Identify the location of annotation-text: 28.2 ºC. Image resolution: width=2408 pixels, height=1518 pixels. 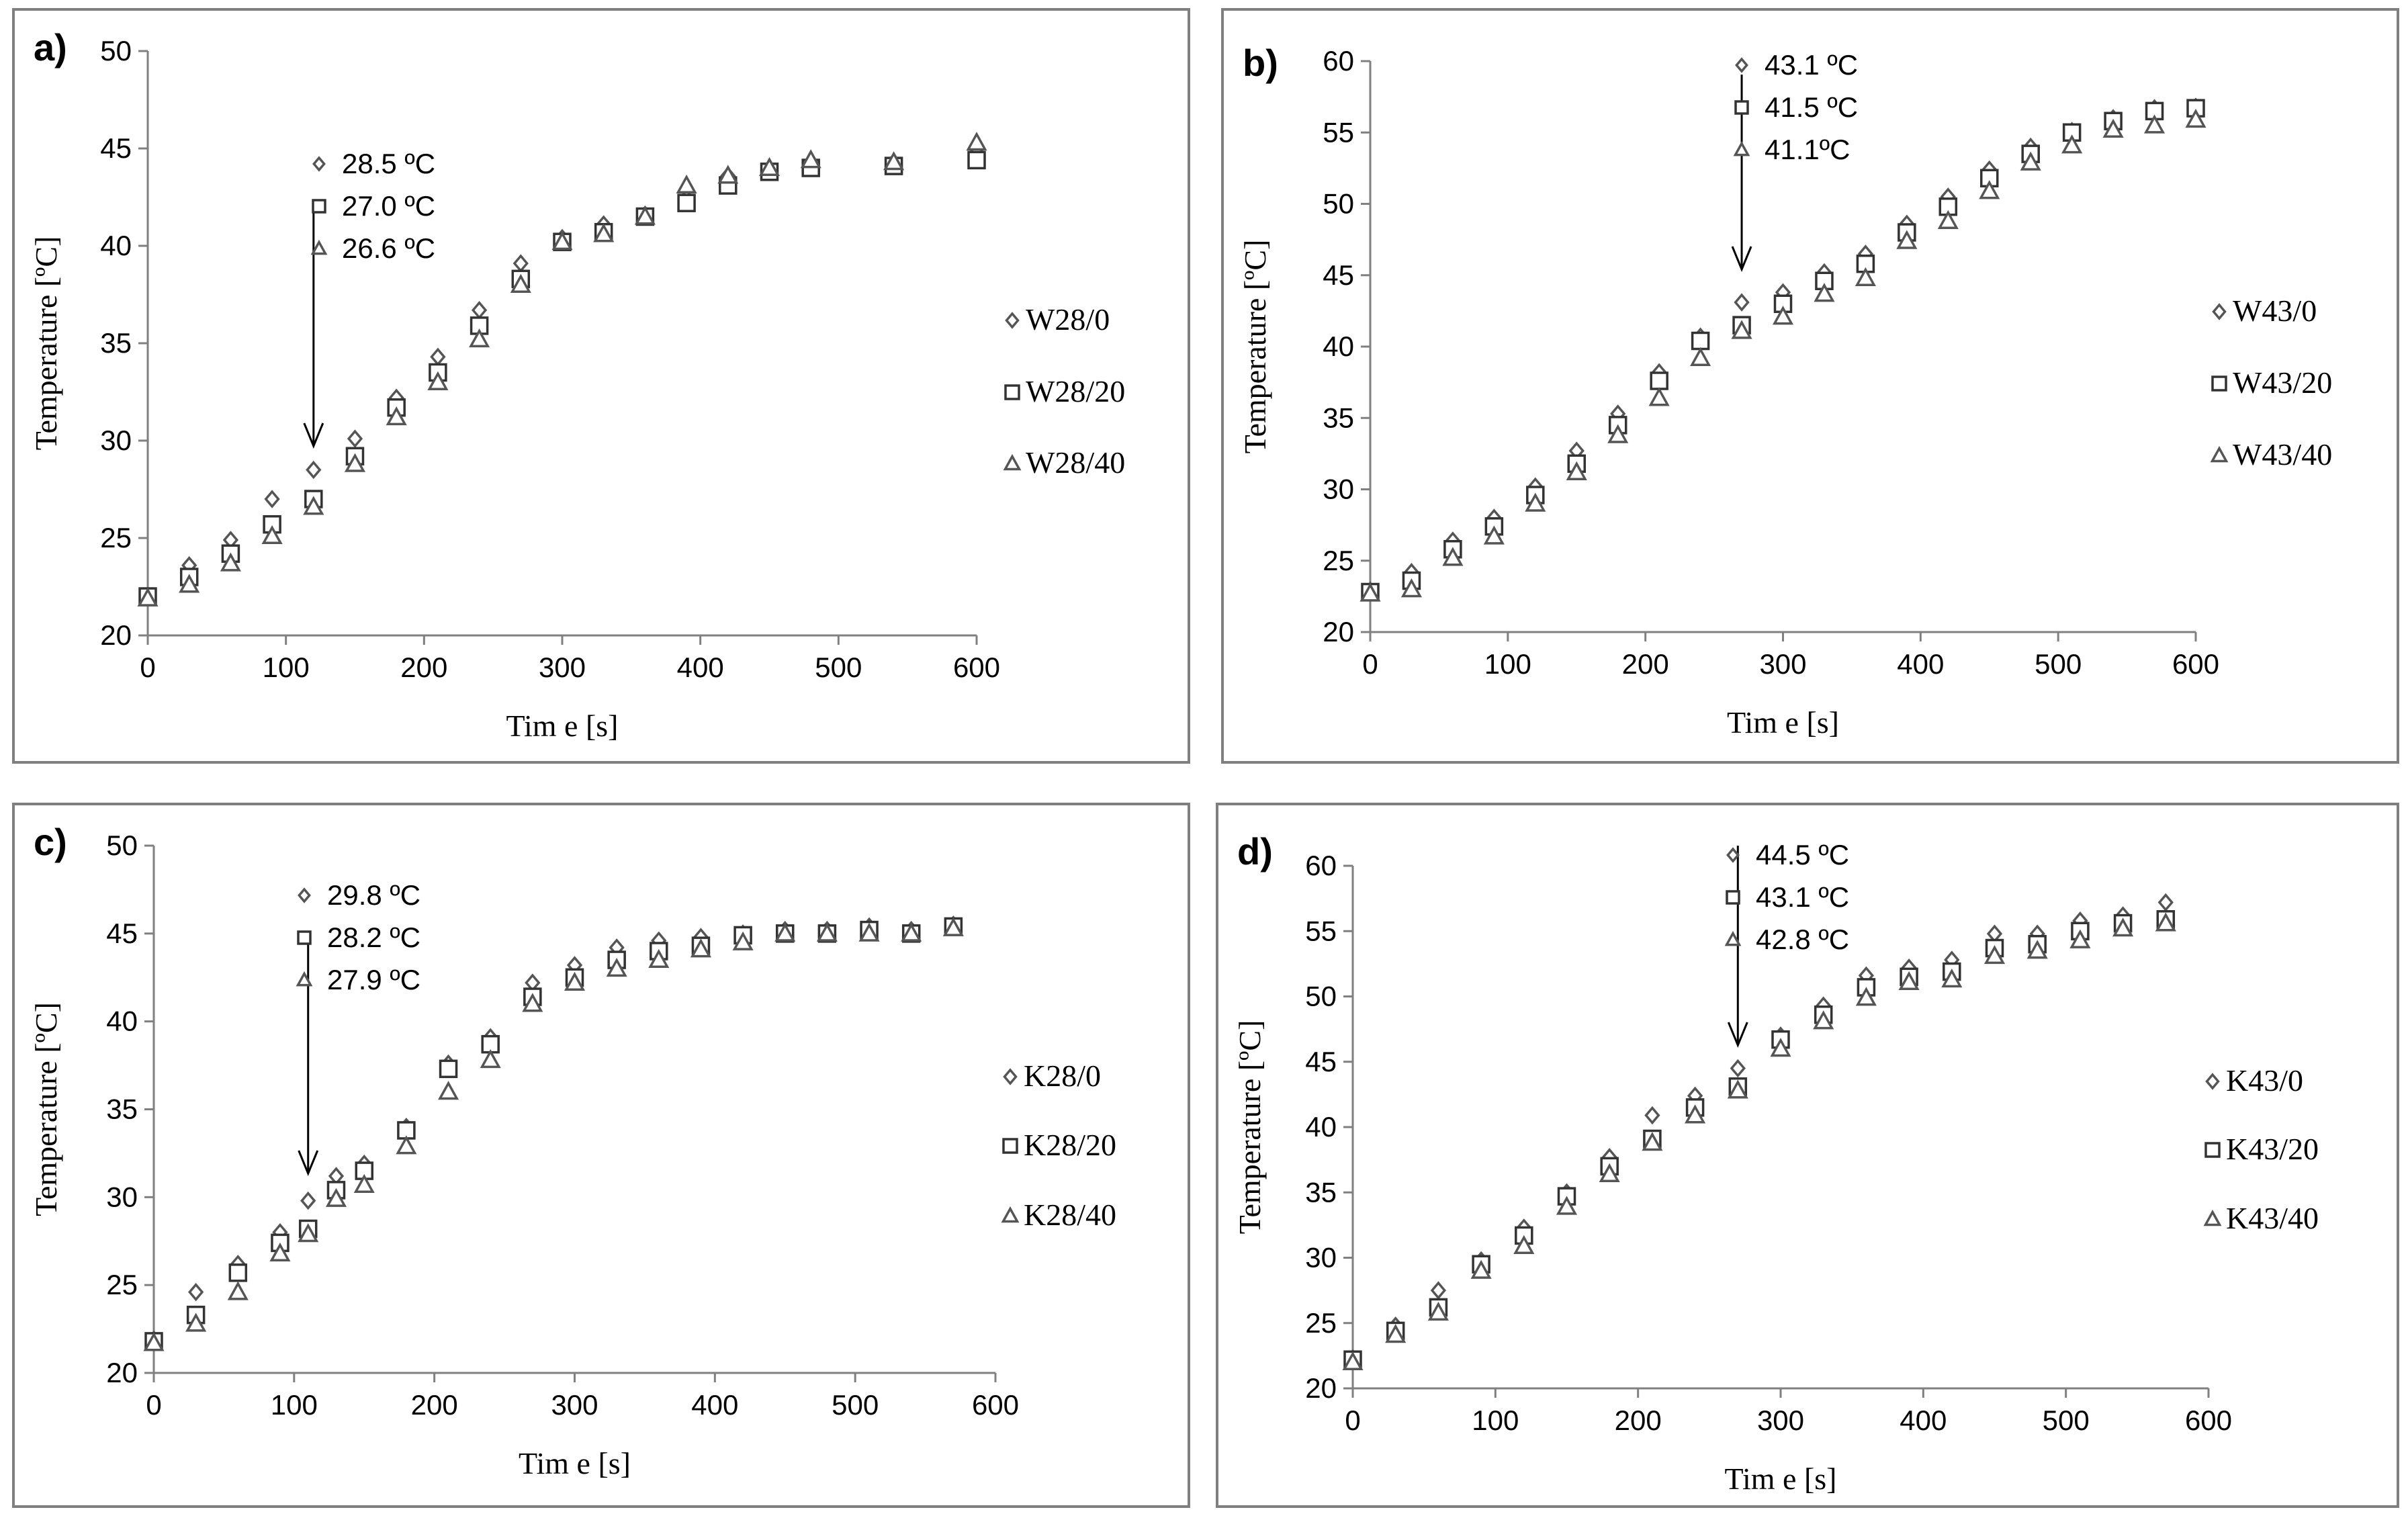
(374, 937).